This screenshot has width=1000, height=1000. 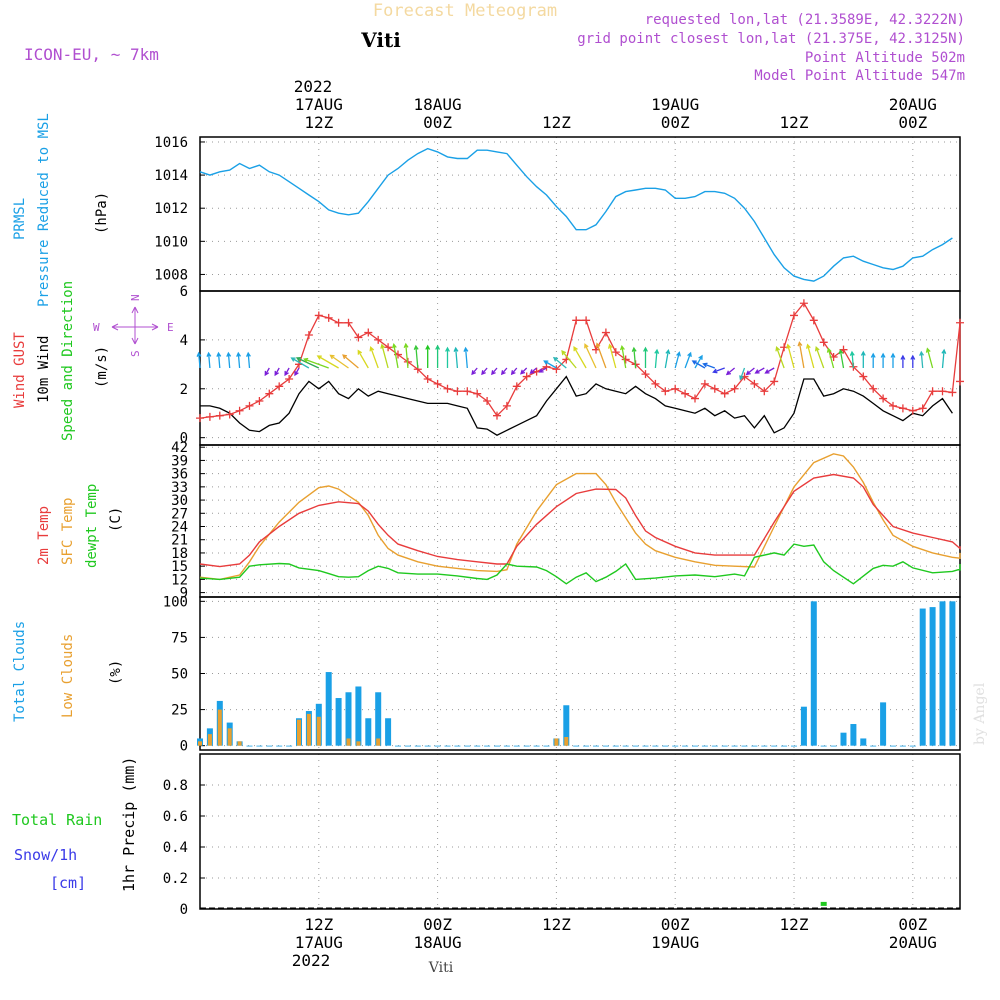 What do you see at coordinates (184, 910) in the screenshot?
I see `precip-ytick-label: 0` at bounding box center [184, 910].